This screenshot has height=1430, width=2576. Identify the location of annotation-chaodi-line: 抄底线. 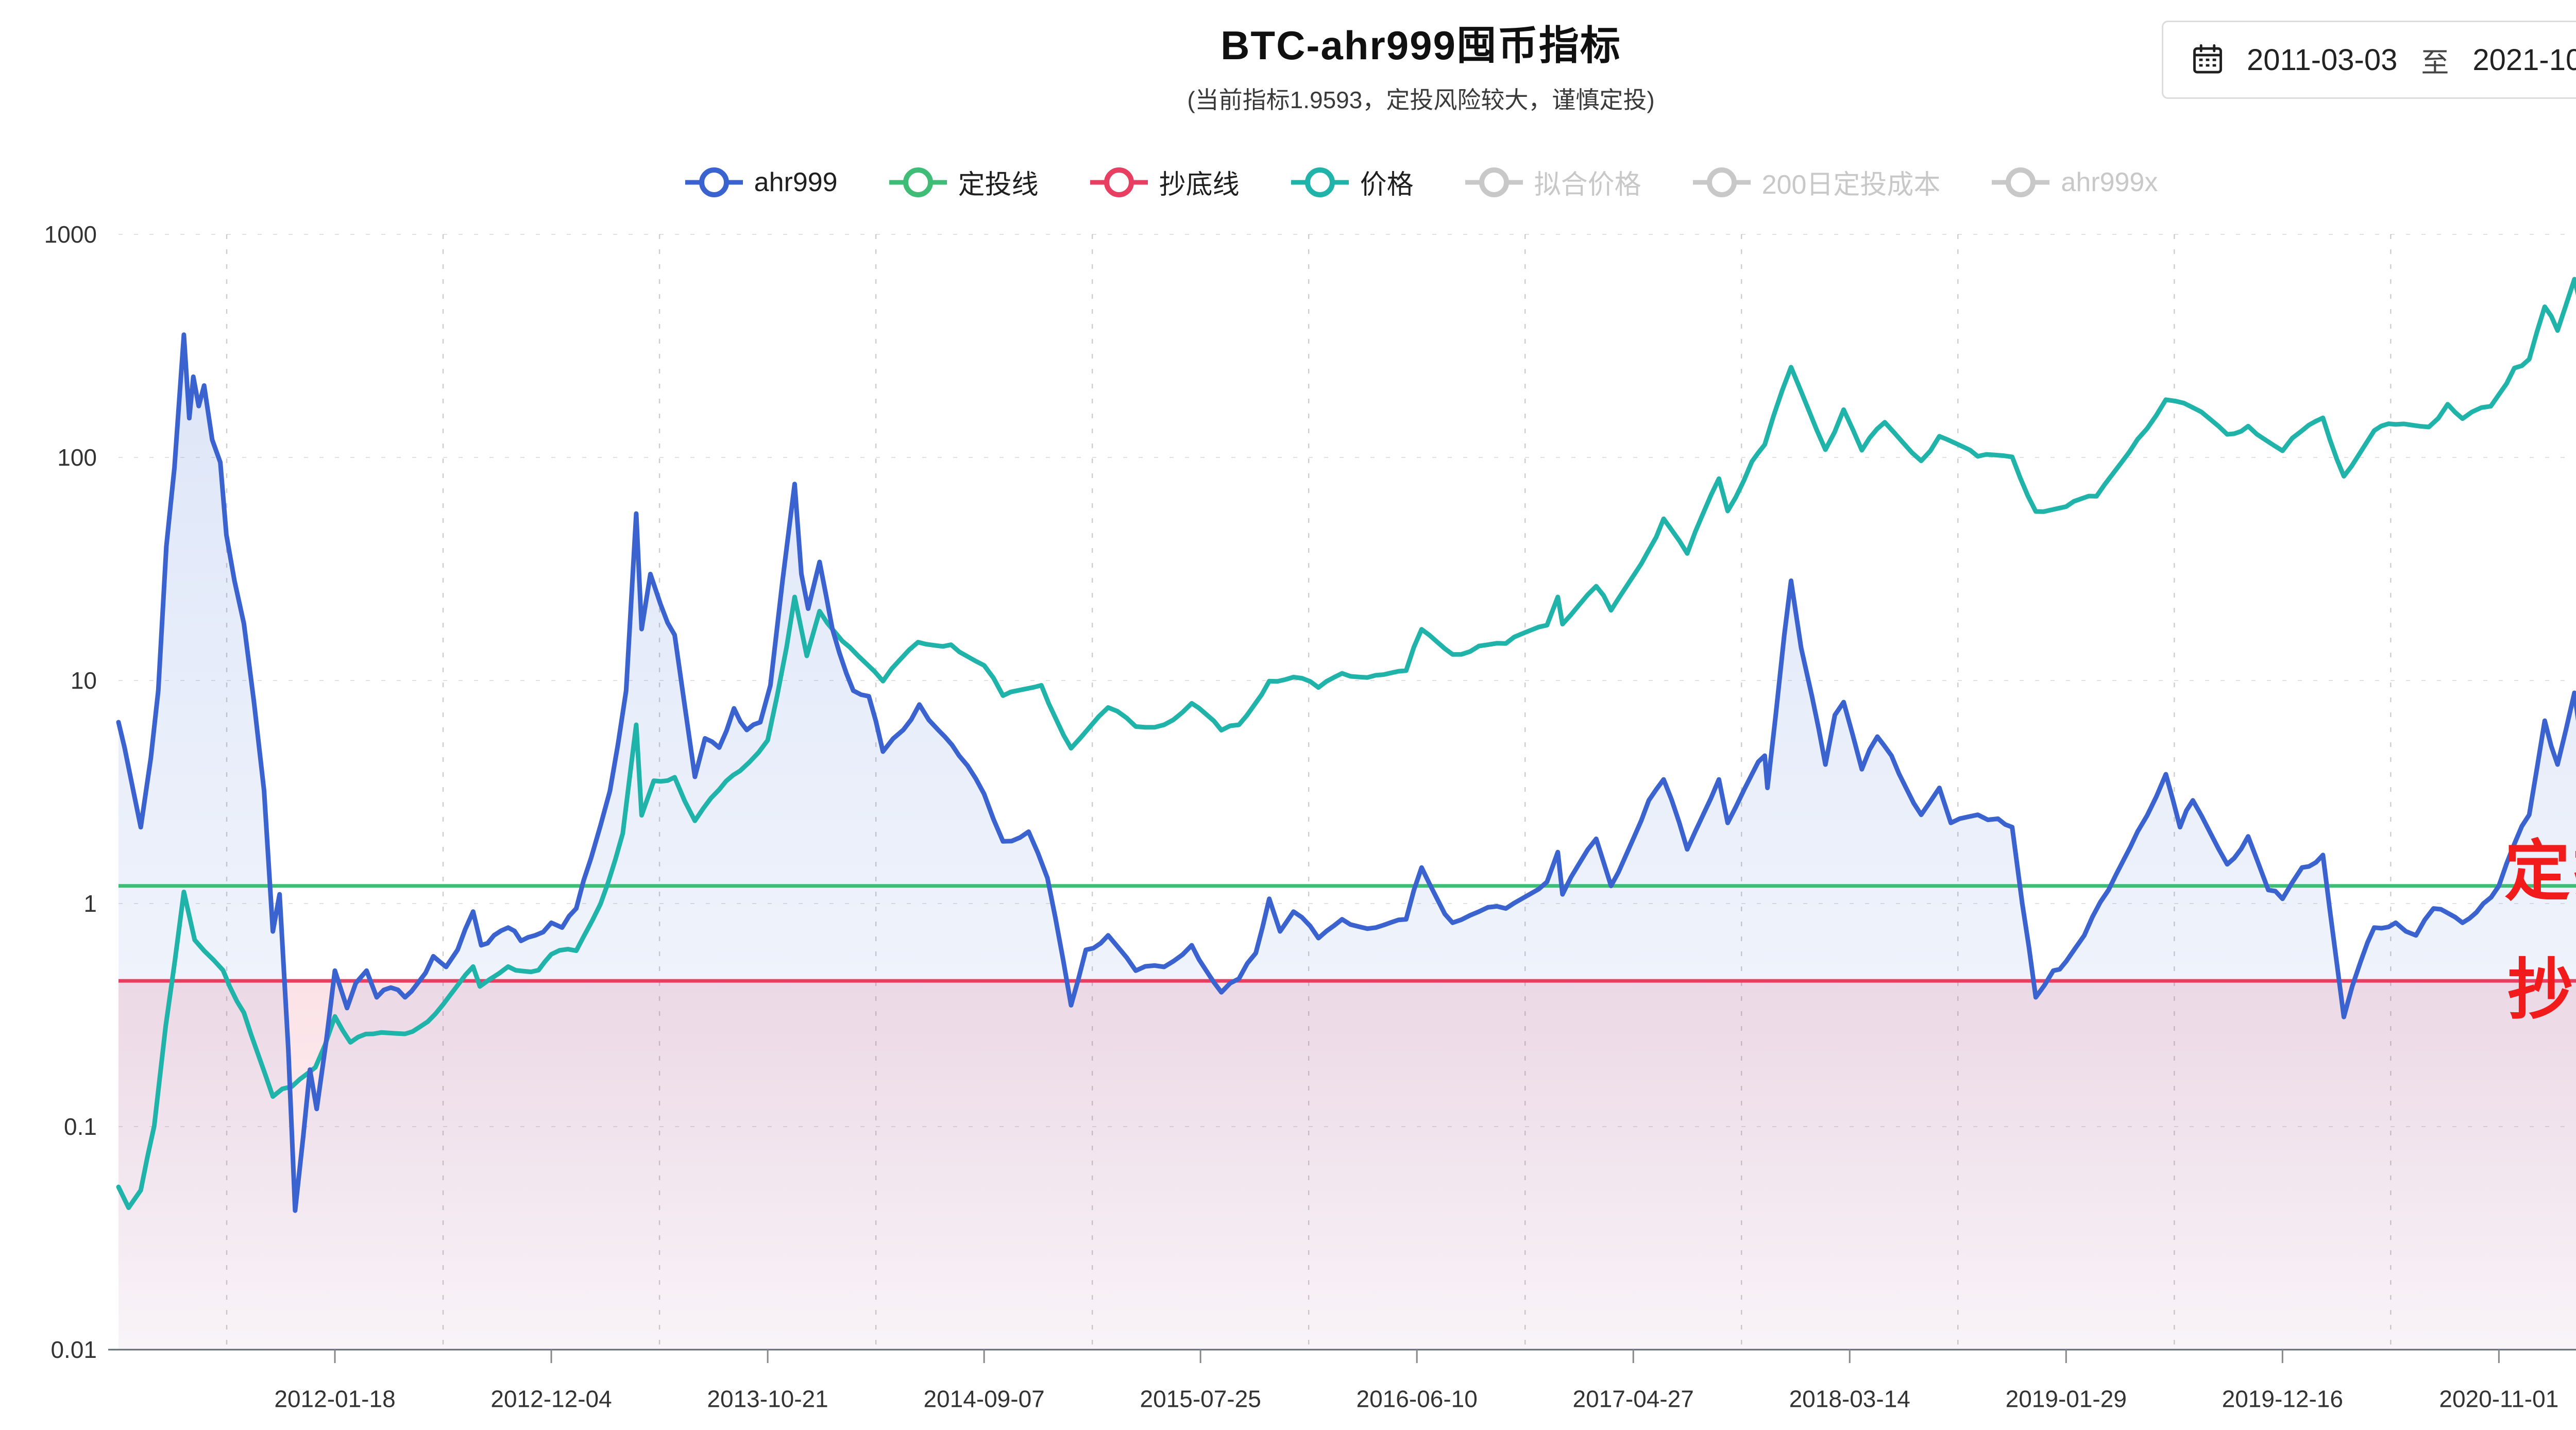
(2541, 990).